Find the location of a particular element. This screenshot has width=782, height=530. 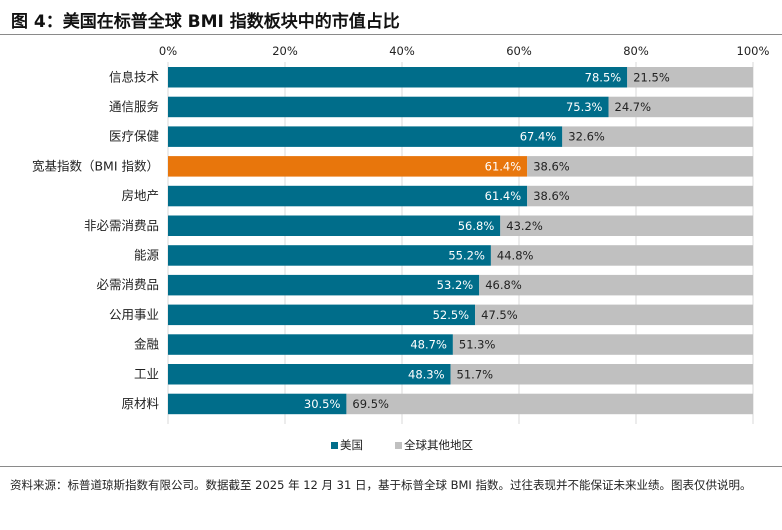

title-divider is located at coordinates (391, 34).